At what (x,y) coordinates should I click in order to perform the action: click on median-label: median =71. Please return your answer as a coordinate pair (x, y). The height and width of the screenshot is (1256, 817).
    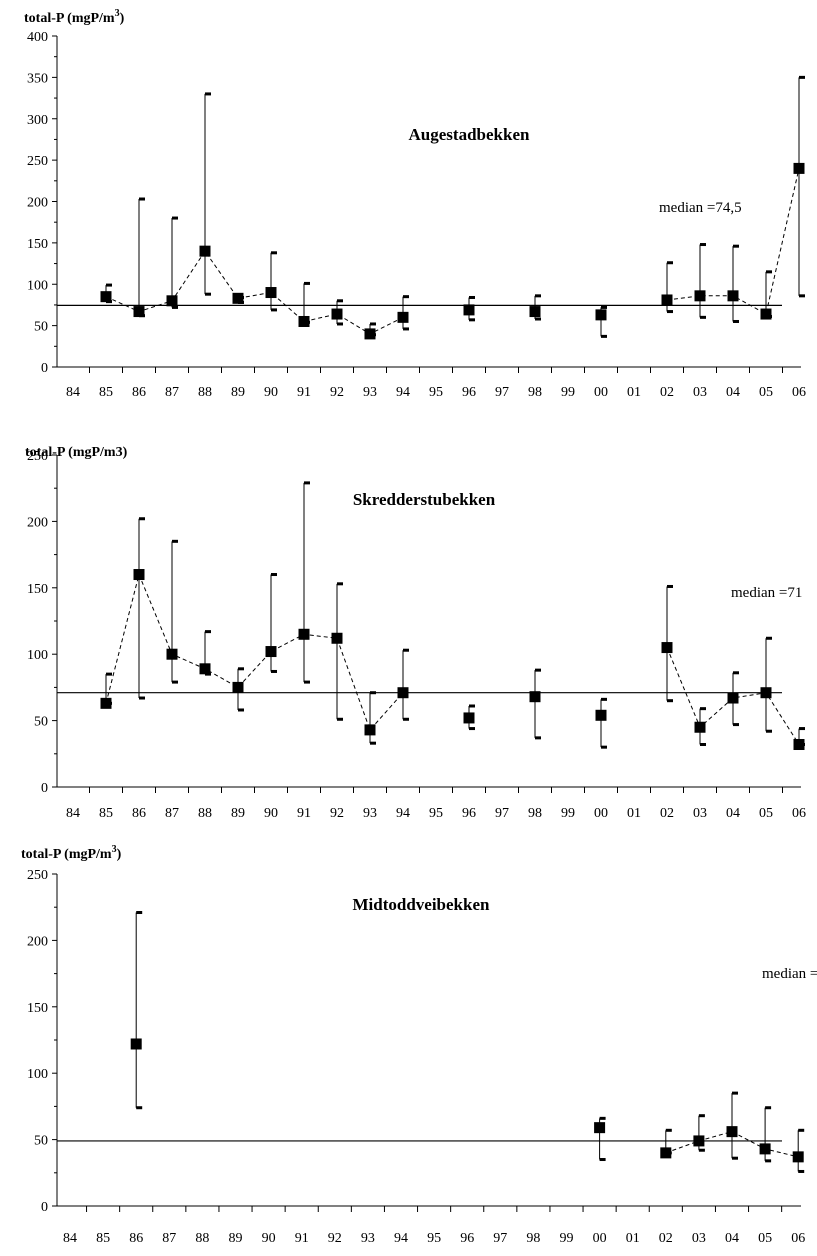
    Looking at the image, I should click on (766, 593).